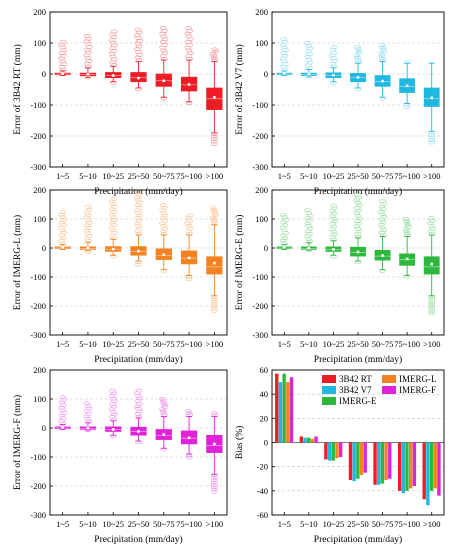 The height and width of the screenshot is (550, 457). I want to click on x-tick-label: 75~100, so click(407, 176).